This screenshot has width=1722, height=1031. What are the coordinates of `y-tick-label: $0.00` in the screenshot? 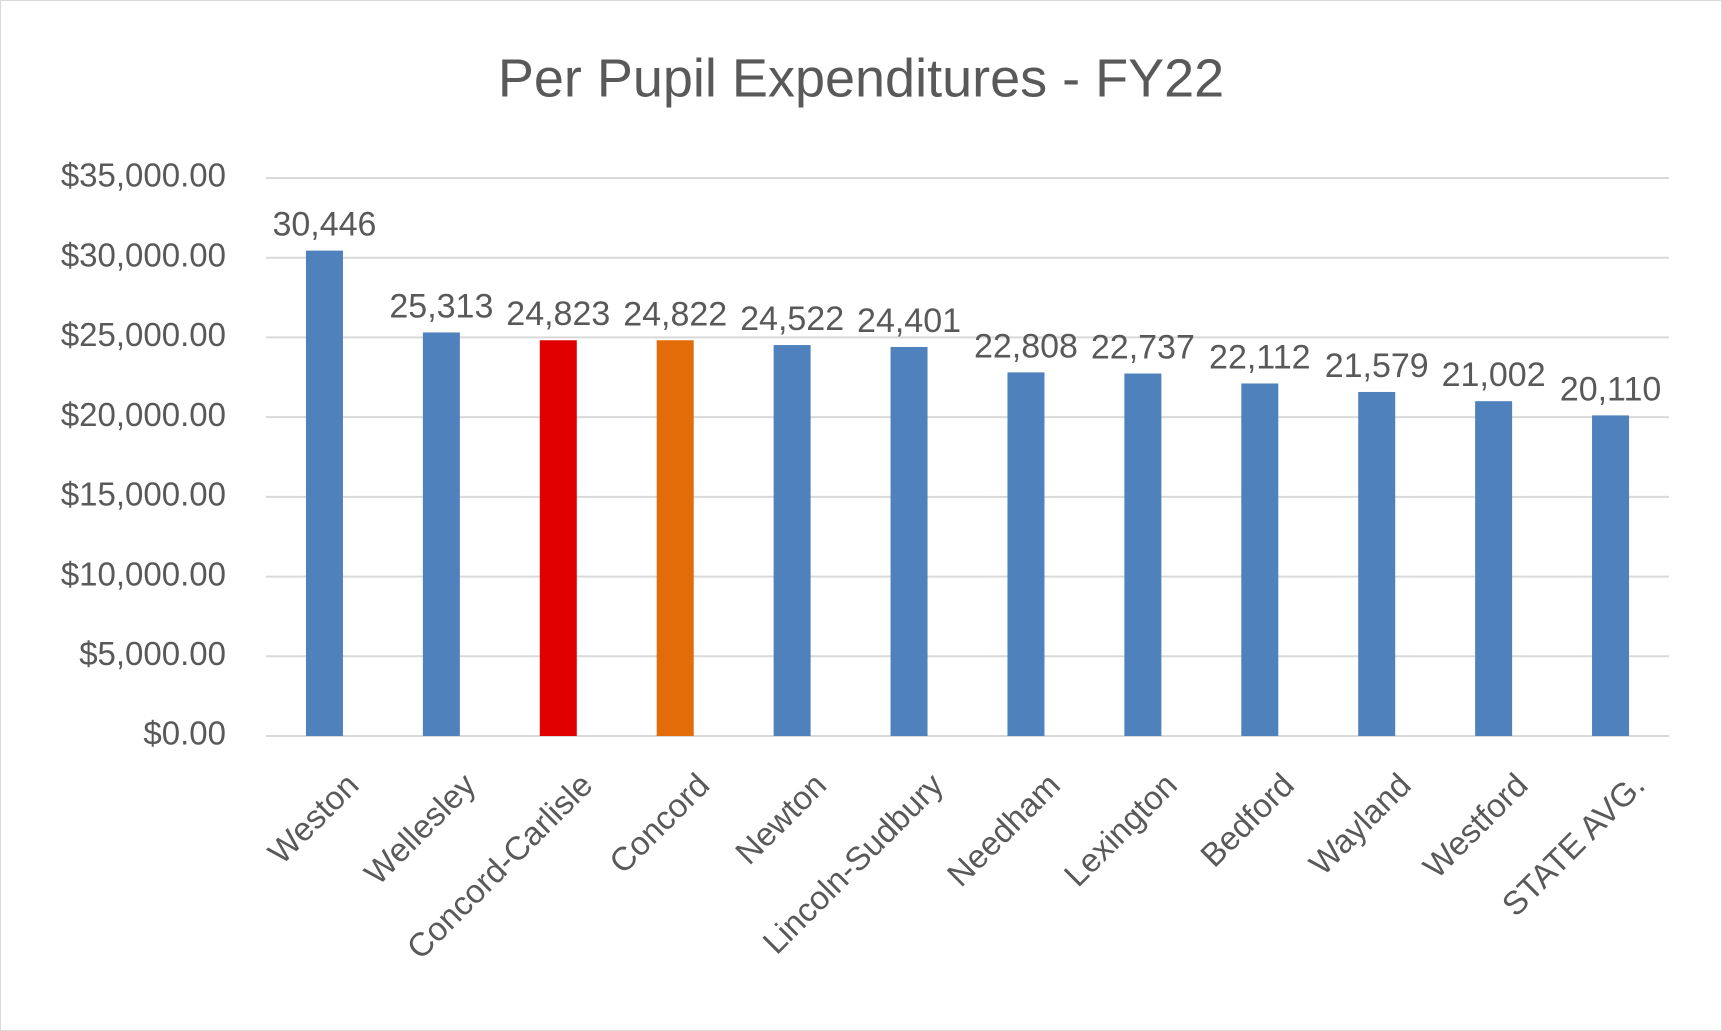 It's located at (184, 733).